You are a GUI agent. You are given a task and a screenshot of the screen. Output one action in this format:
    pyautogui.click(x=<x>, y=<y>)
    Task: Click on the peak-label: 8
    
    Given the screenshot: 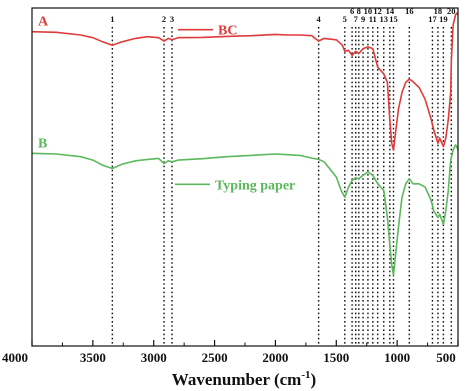 What is the action you would take?
    pyautogui.click(x=359, y=11)
    